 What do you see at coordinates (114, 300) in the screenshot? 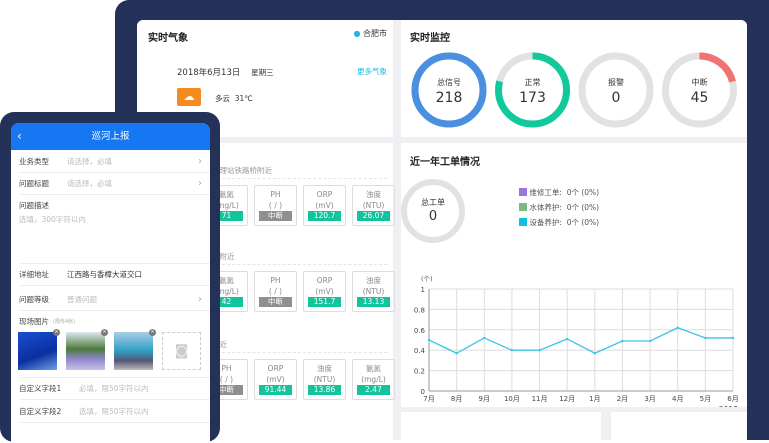
I see `form-field: 问题等级 普通问题 ›` at bounding box center [114, 300].